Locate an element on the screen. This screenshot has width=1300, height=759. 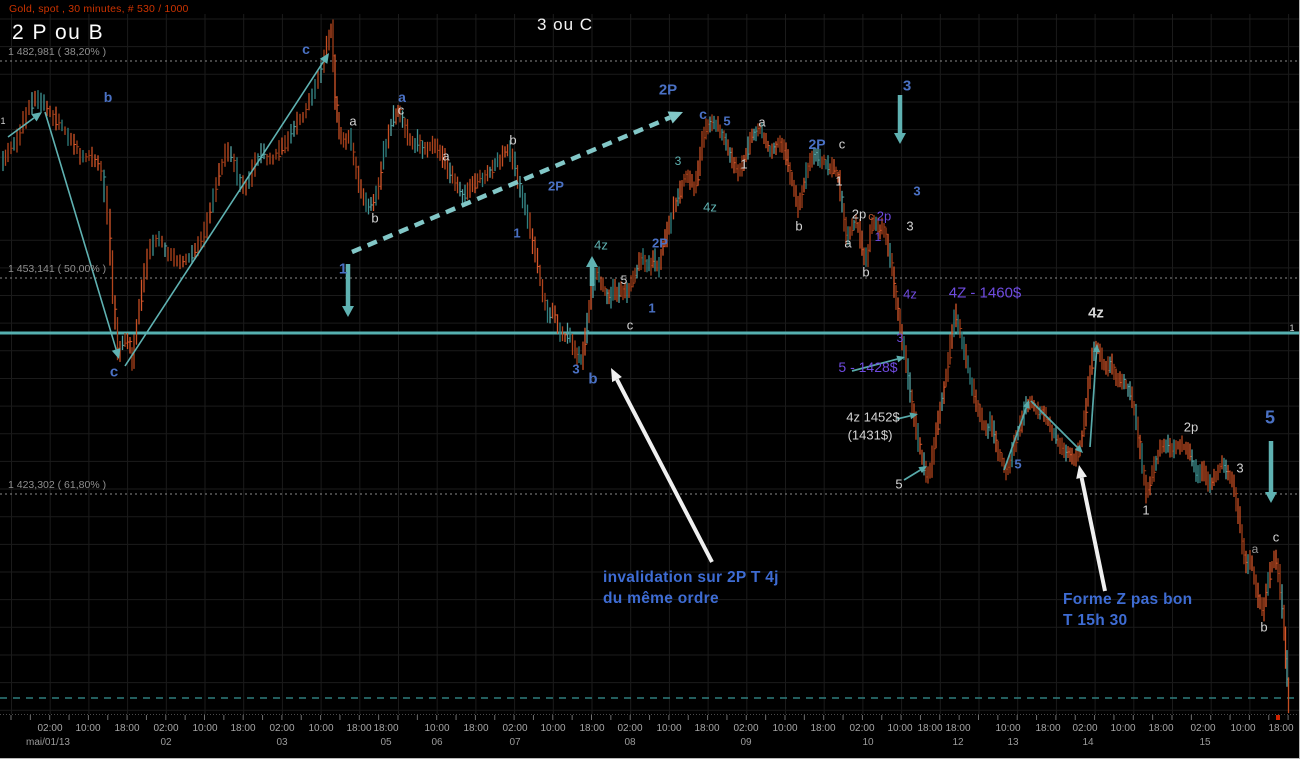
wave-count-title-center: 3 ou C is located at coordinates (565, 24).